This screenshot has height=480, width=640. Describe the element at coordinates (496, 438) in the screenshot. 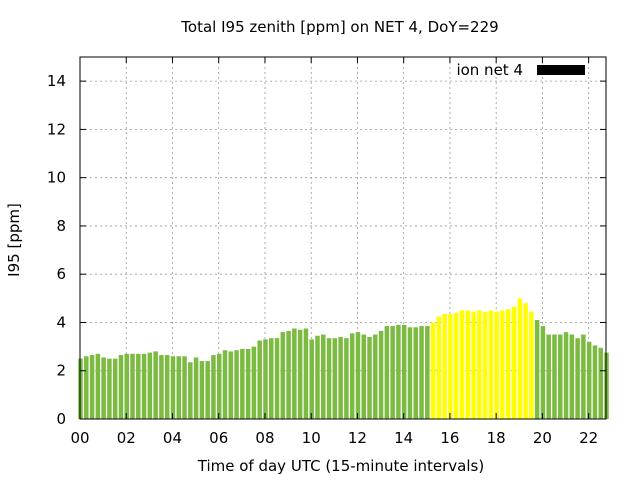

I see `x-tick-label: 18` at that location.